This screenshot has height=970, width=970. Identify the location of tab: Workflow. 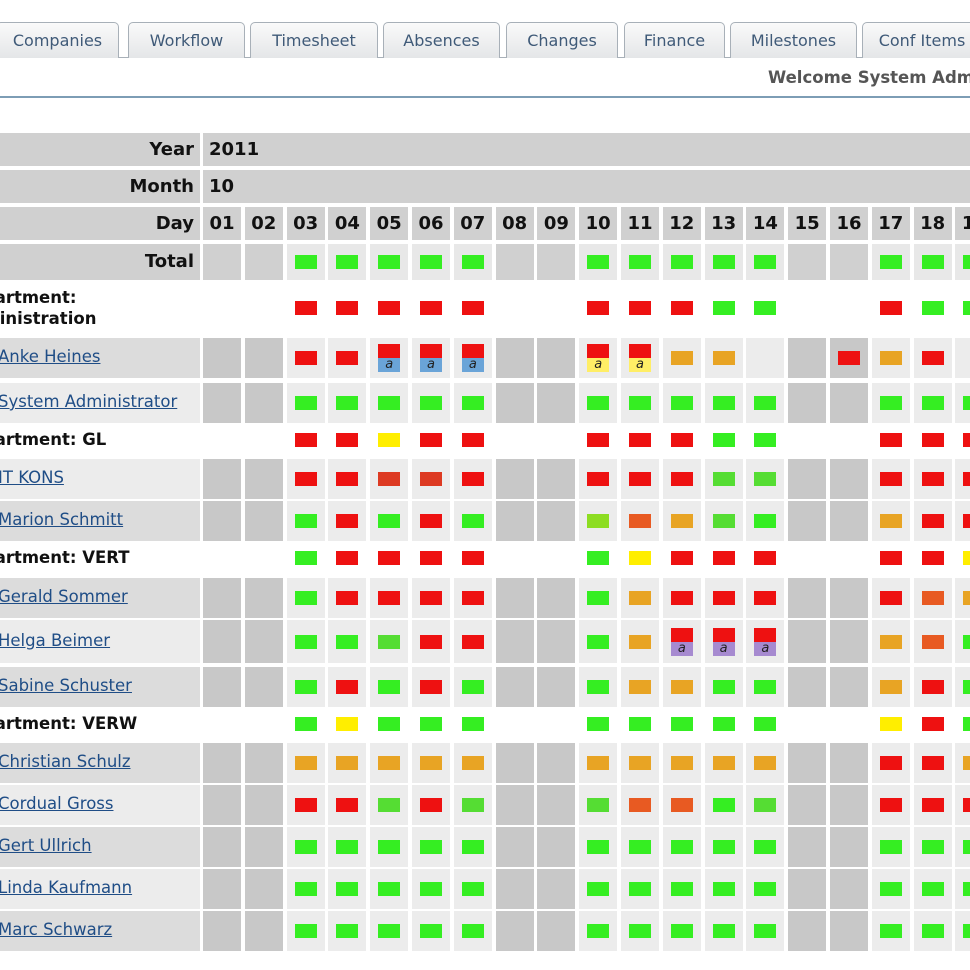
(186, 40).